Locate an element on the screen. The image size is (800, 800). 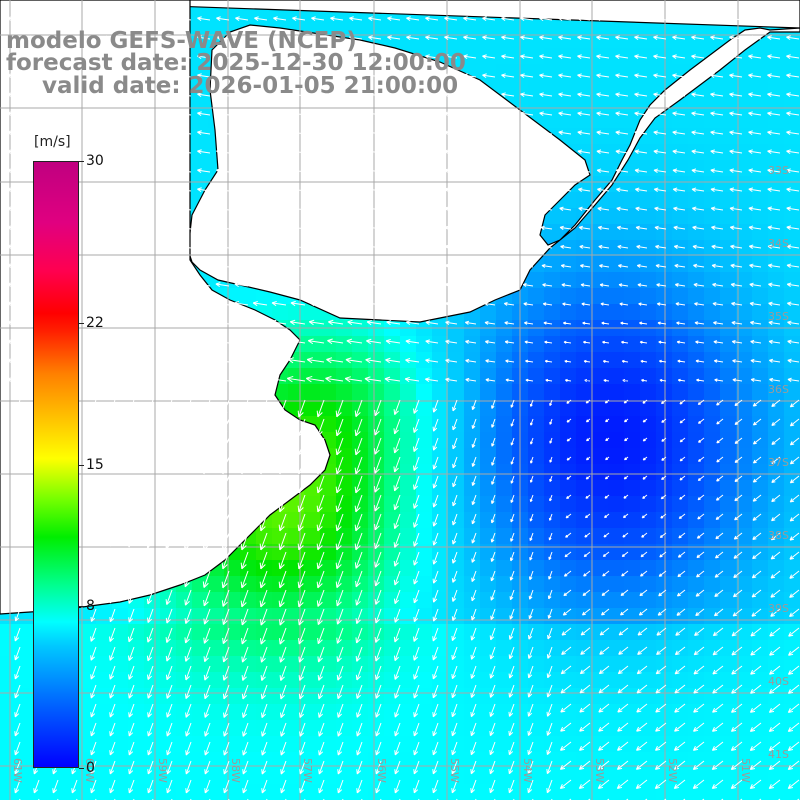
colorbar-tick-mark is located at coordinates (81, 768).